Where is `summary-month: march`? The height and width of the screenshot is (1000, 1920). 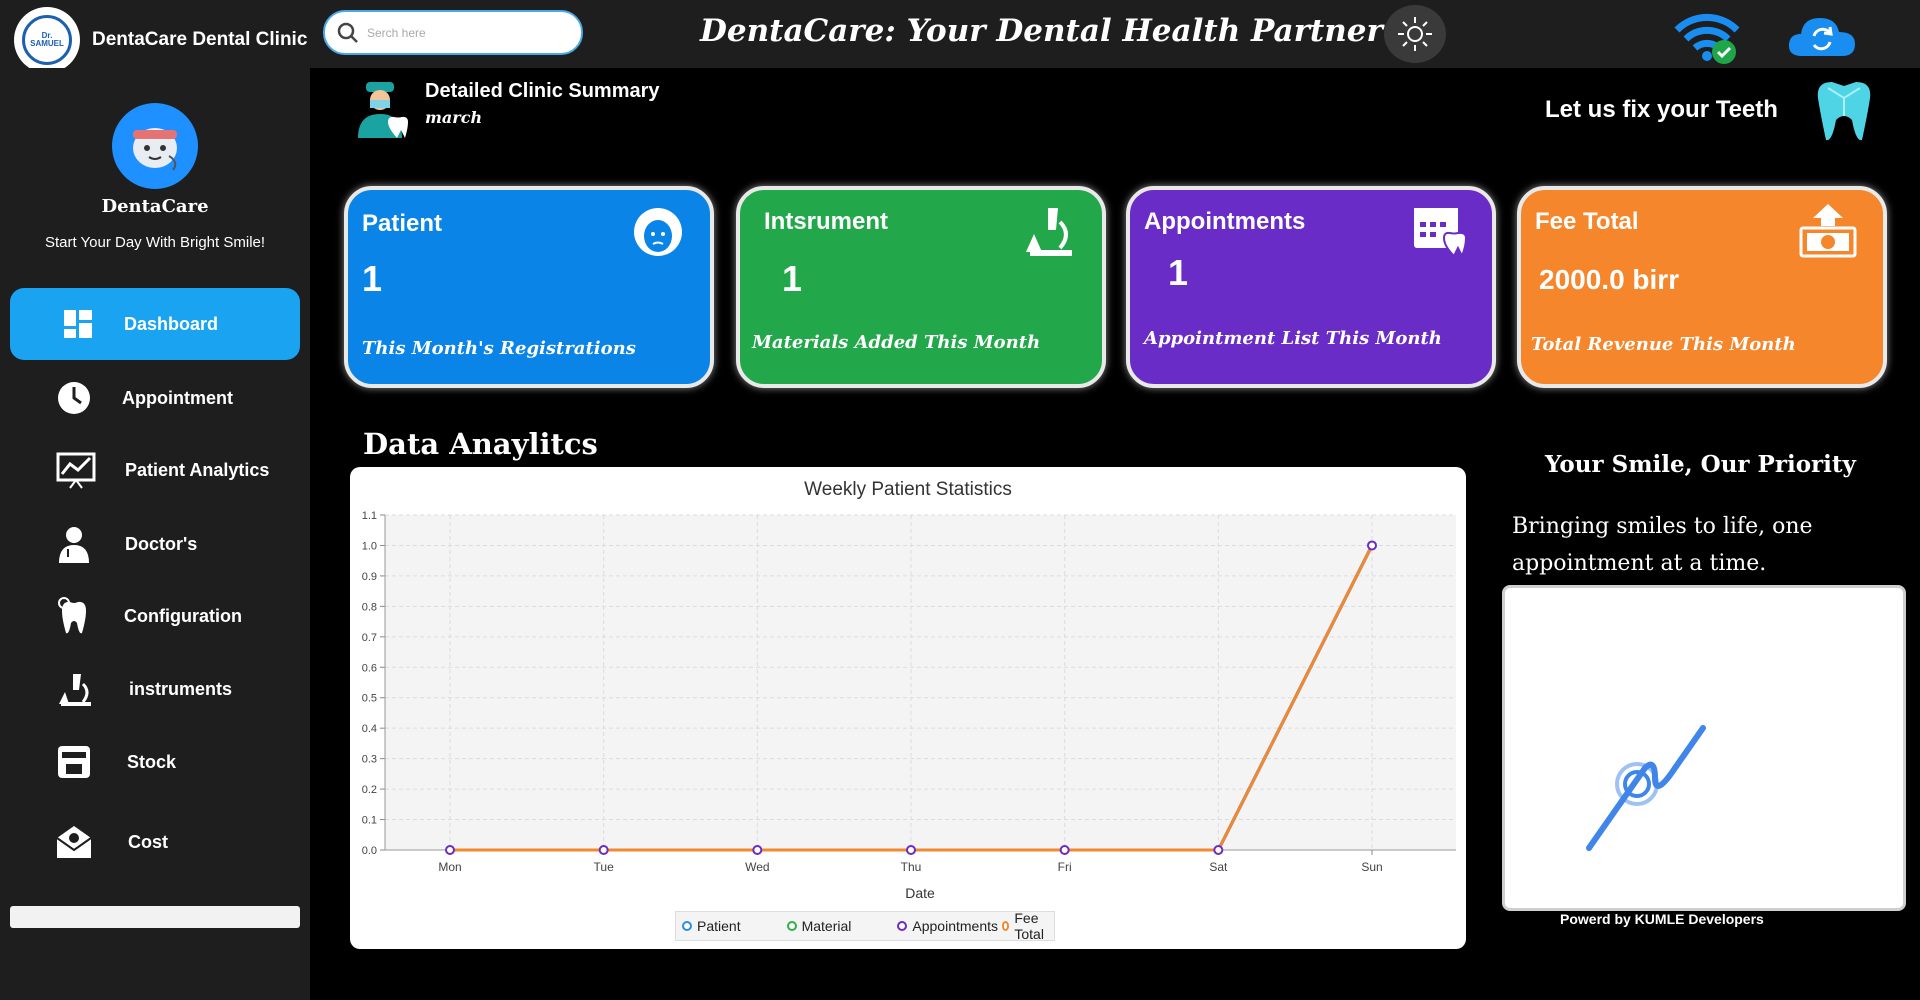 summary-month: march is located at coordinates (454, 117).